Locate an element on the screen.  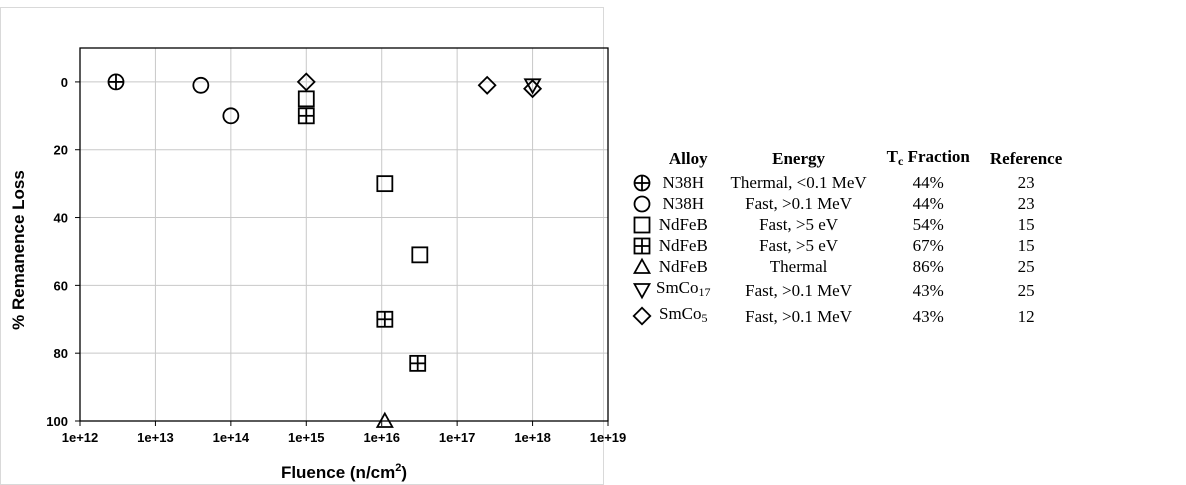
legend-energy: Thermal, <0.1 MeV is located at coordinates (798, 182).